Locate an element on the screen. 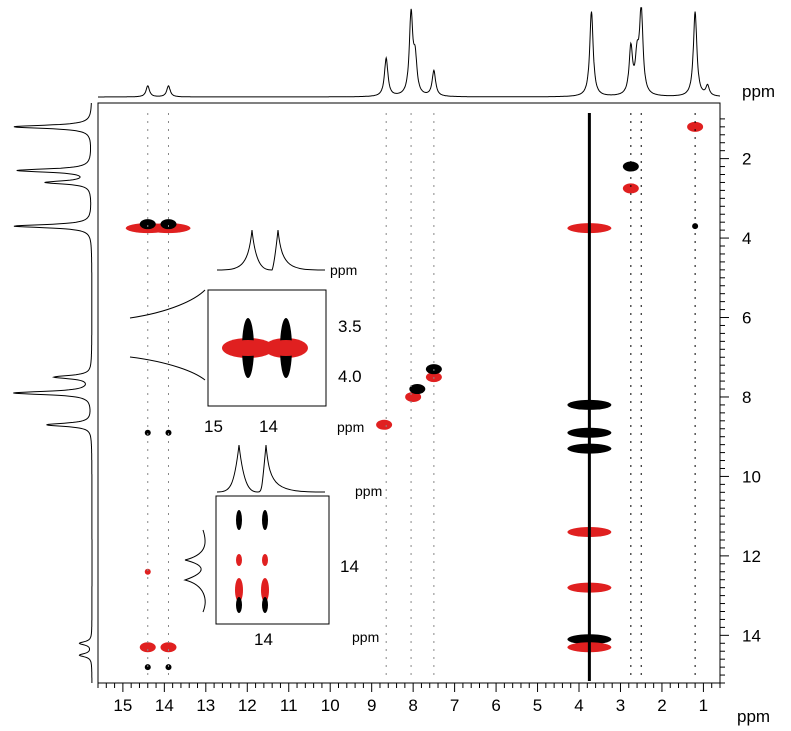  left-projection-trace is located at coordinates (53, 393).